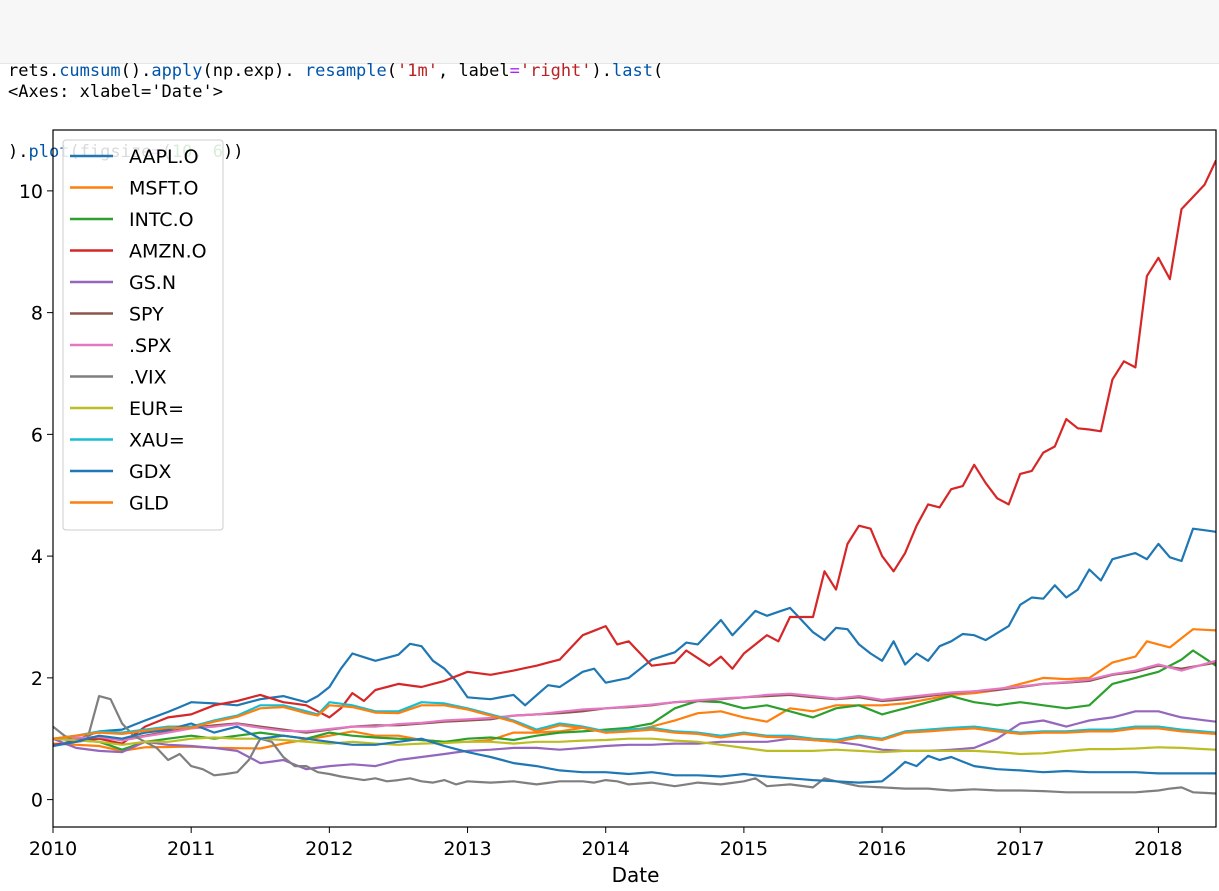  What do you see at coordinates (555, 71) in the screenshot?
I see `code-token: 'right'` at bounding box center [555, 71].